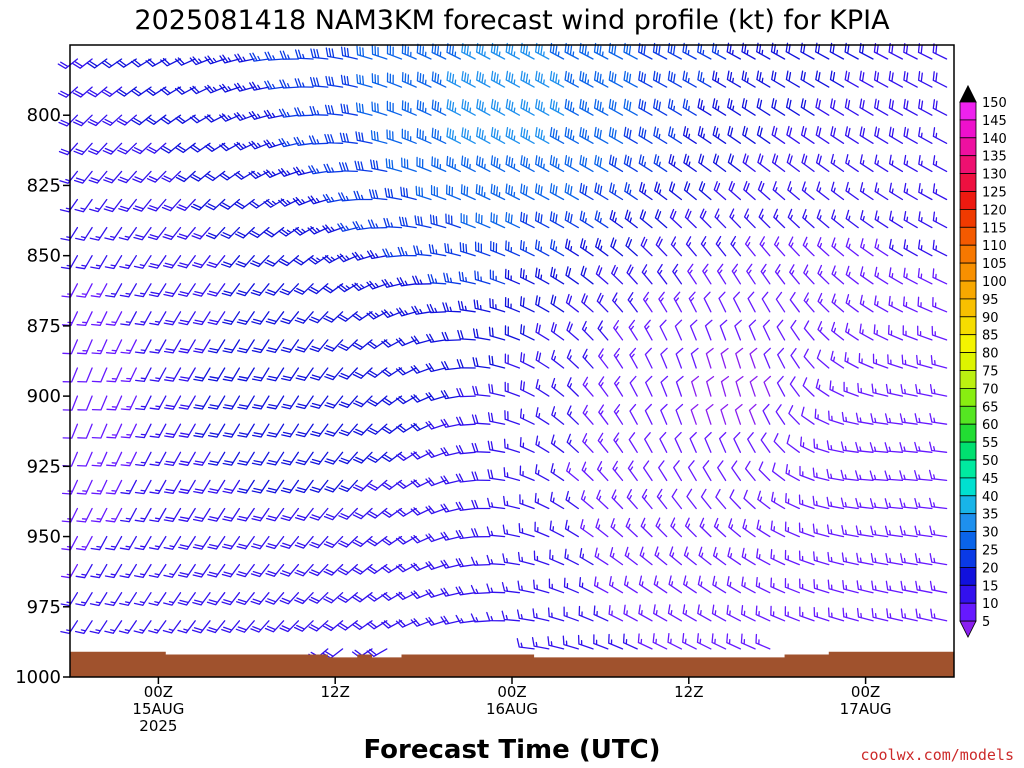 The width and height of the screenshot is (1024, 768). What do you see at coordinates (990, 443) in the screenshot?
I see `colorbar-label: 55` at bounding box center [990, 443].